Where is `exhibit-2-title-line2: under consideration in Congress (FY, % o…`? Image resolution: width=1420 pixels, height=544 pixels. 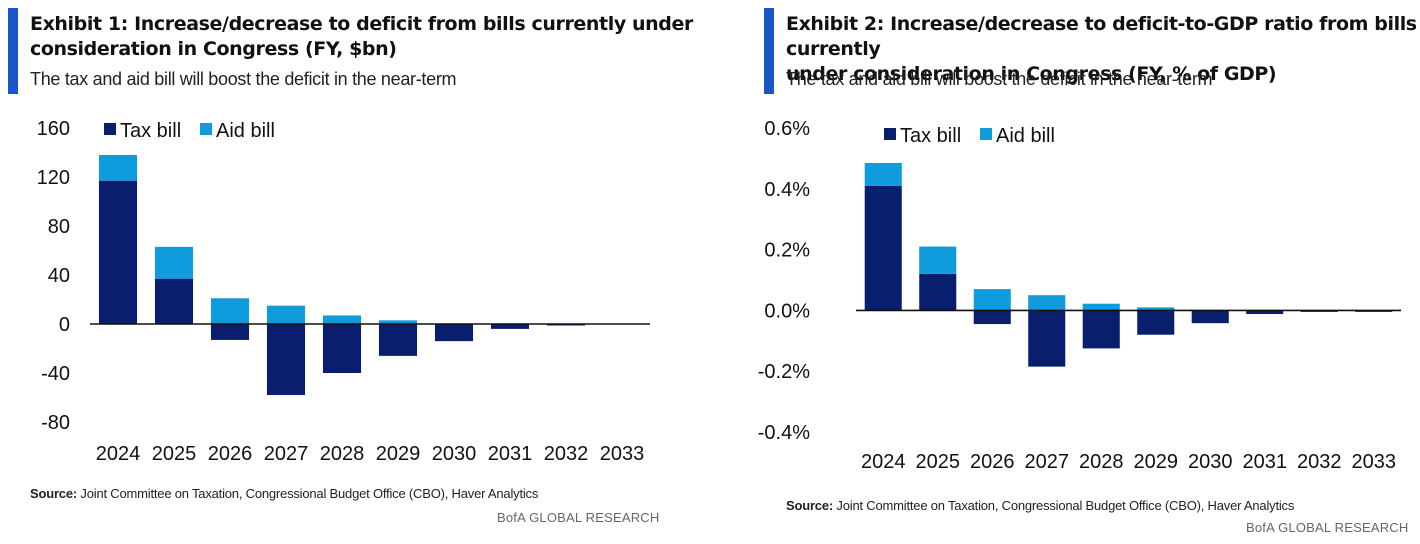 exhibit-2-title-line2: under consideration in Congress (FY, % o… is located at coordinates (1031, 74).